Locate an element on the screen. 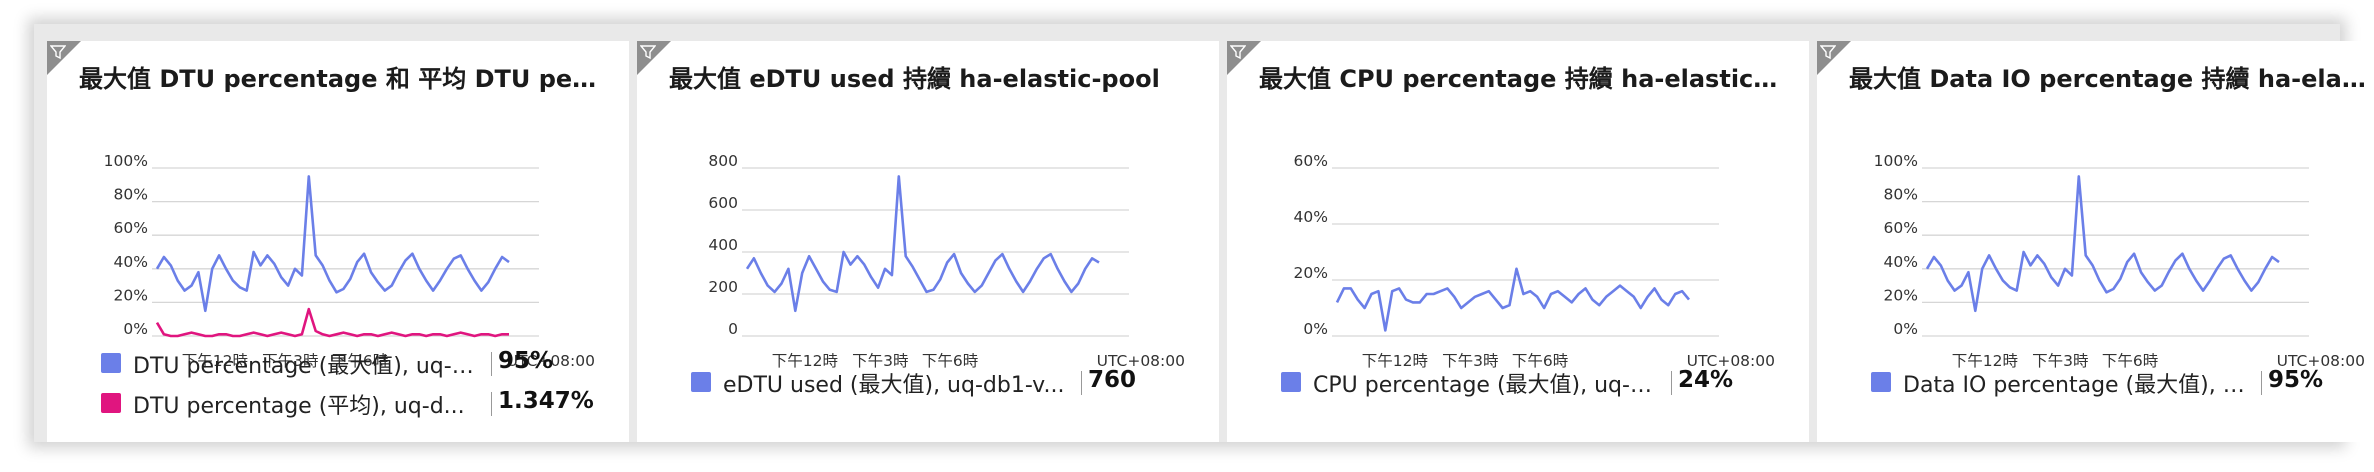 The height and width of the screenshot is (472, 2374). legend-item: CPU percentage (最大值), uq-d... 24% is located at coordinates (1531, 383).